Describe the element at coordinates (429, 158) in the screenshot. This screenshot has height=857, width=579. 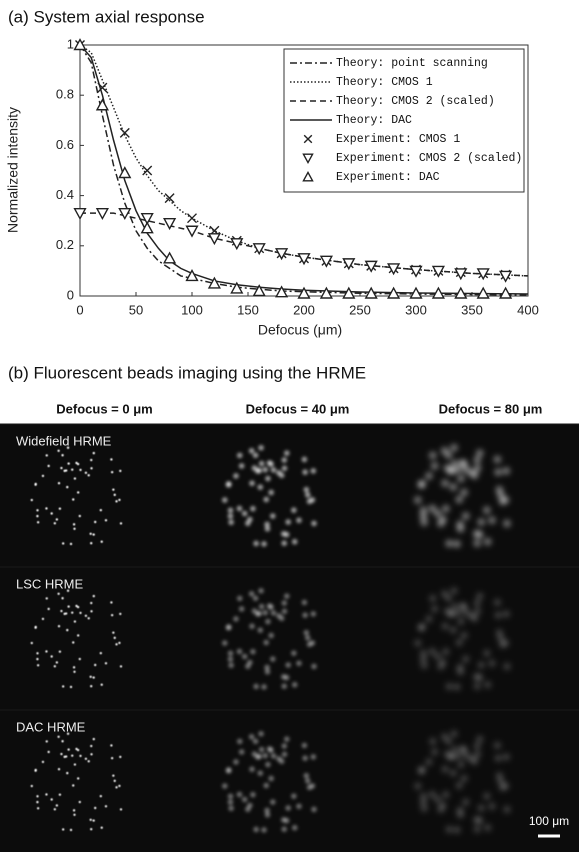
I see `legend-label: Experiment: CMOS 2 (scaled)` at that location.